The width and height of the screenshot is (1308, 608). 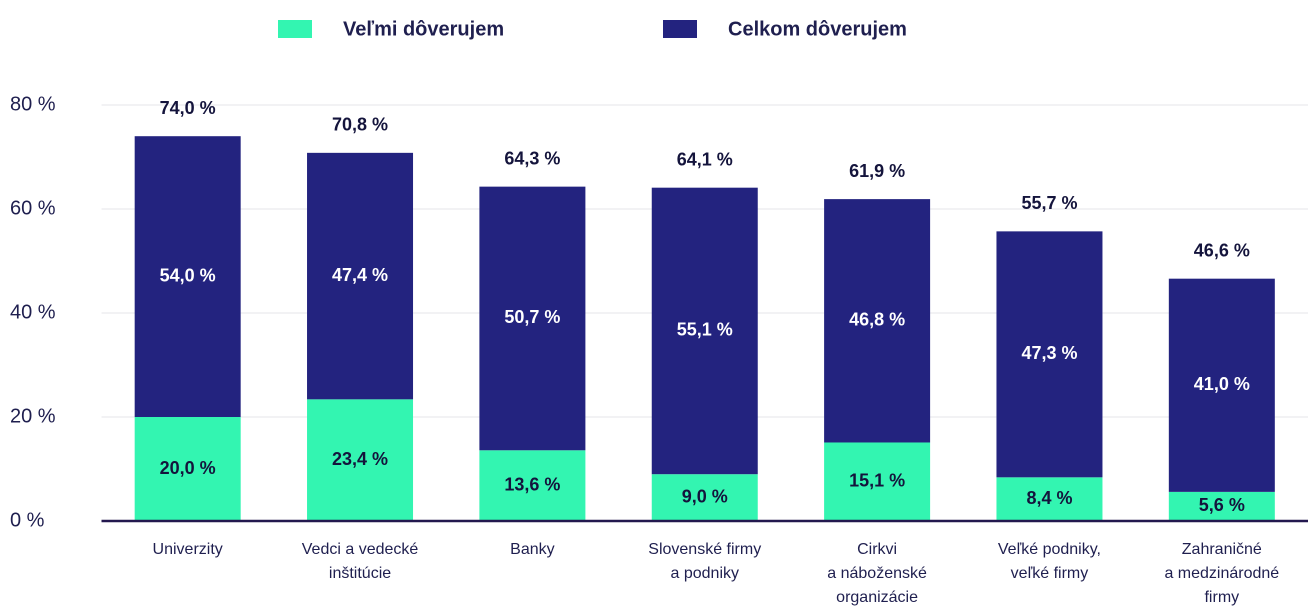 What do you see at coordinates (33, 104) in the screenshot?
I see `y-tick-label: 80 %` at bounding box center [33, 104].